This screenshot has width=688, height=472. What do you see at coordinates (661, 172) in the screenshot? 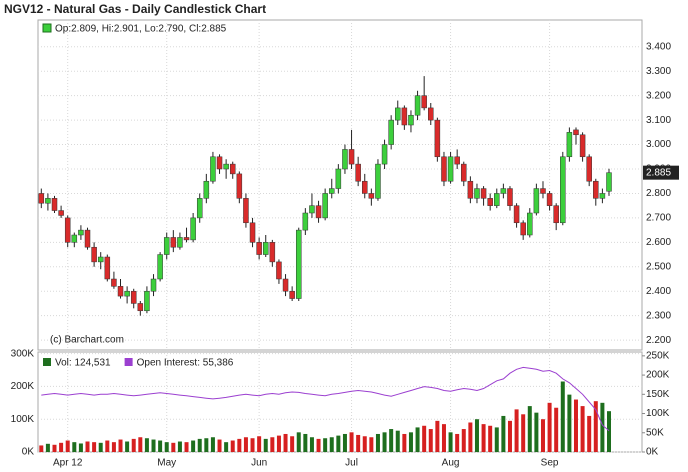
I see `last-price-box` at bounding box center [661, 172].